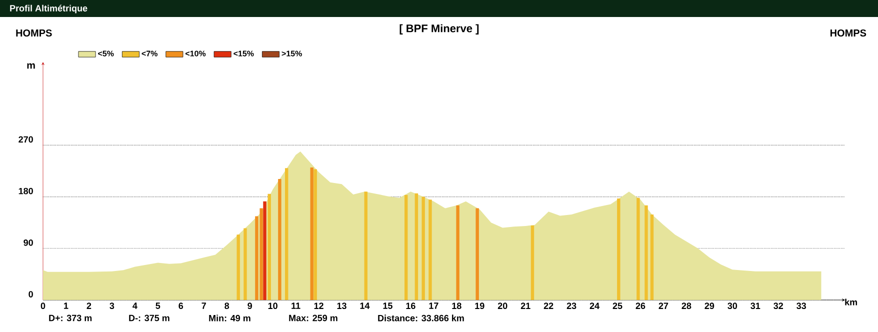 This screenshot has height=332, width=878. What do you see at coordinates (204, 305) in the screenshot?
I see `x-tick-label: 7` at bounding box center [204, 305].